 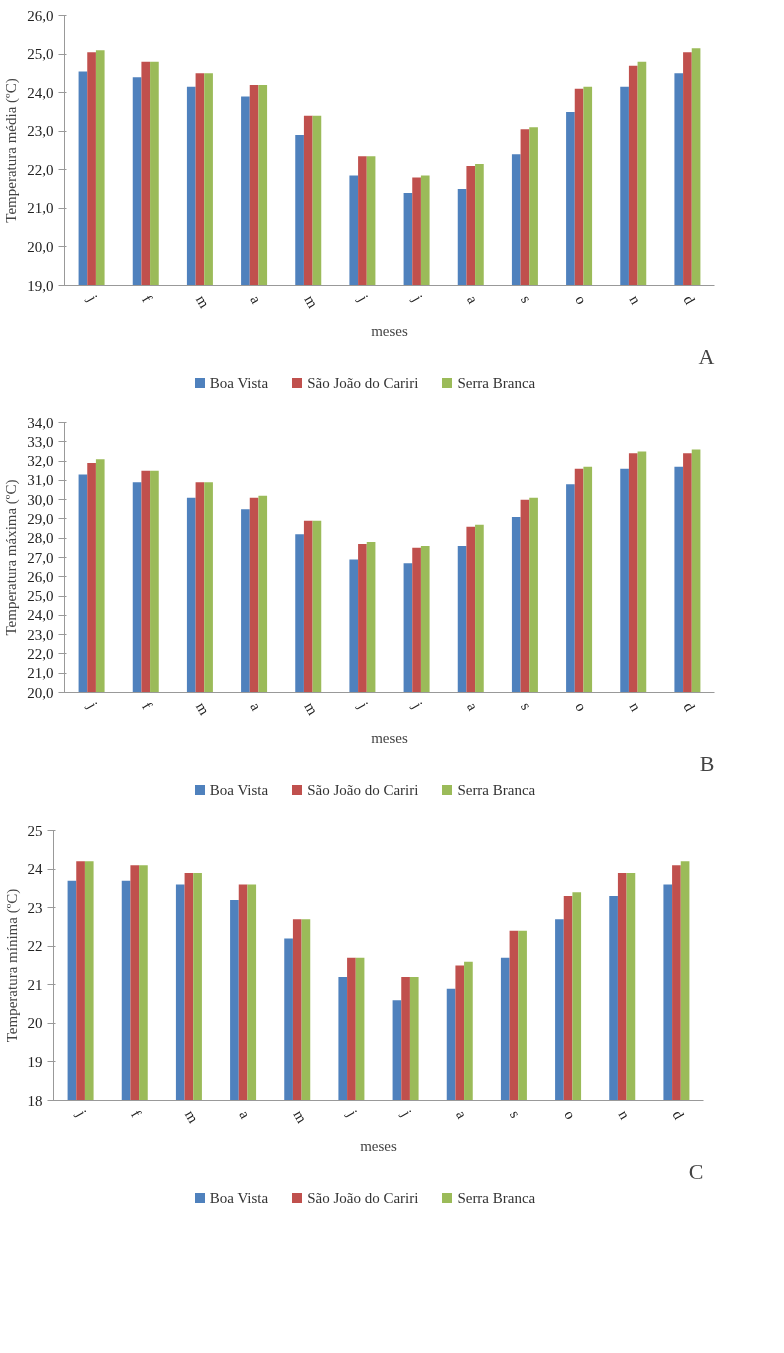 I want to click on text: C, so click(x=696, y=1171).